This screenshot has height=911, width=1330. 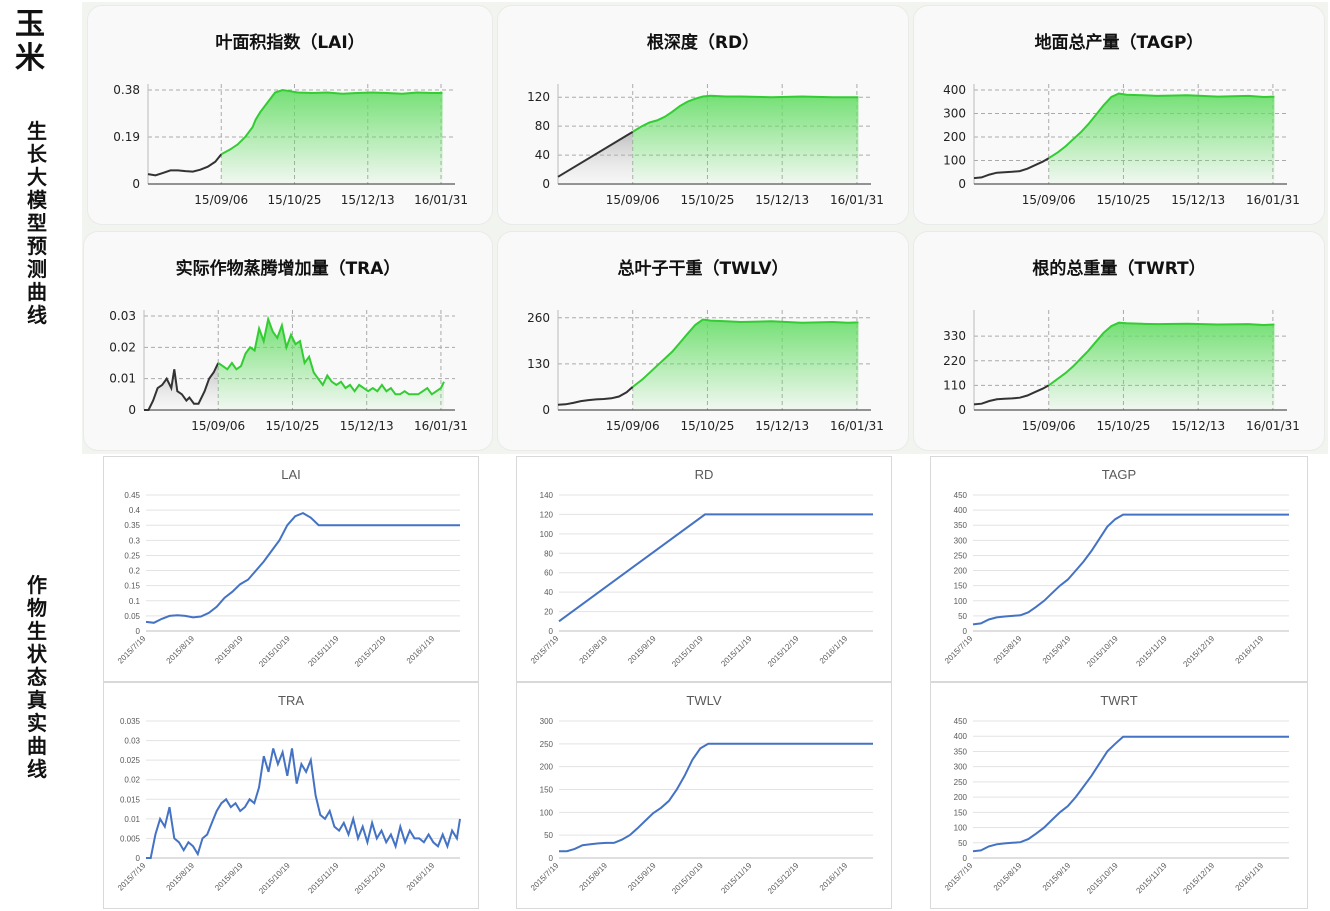 What do you see at coordinates (547, 744) in the screenshot?
I see `y-tick-label: 250` at bounding box center [547, 744].